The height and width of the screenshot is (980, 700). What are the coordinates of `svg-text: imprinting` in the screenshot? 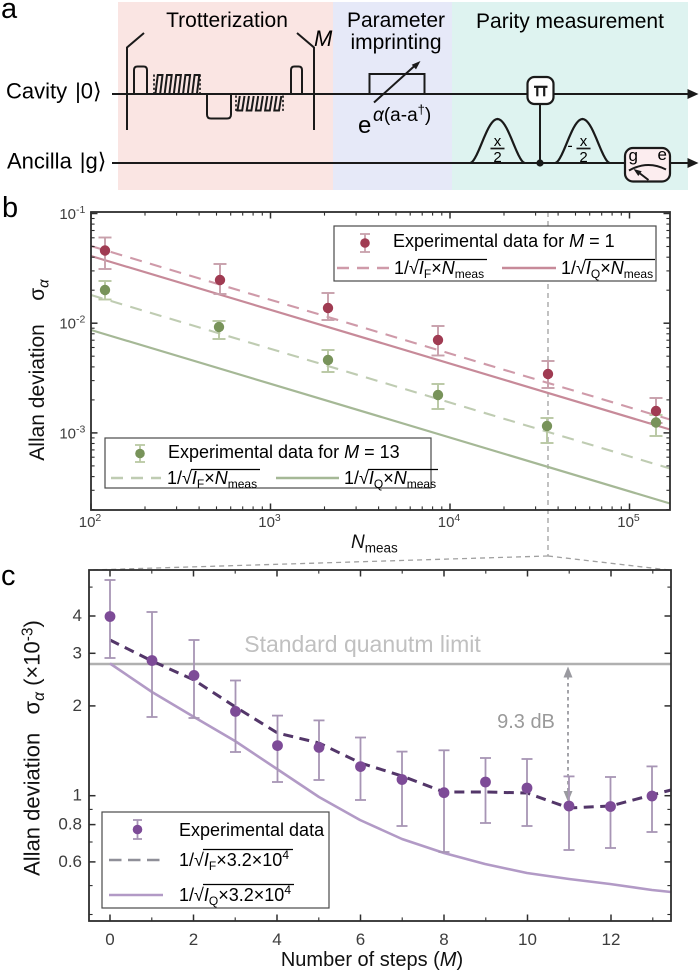 It's located at (395, 42).